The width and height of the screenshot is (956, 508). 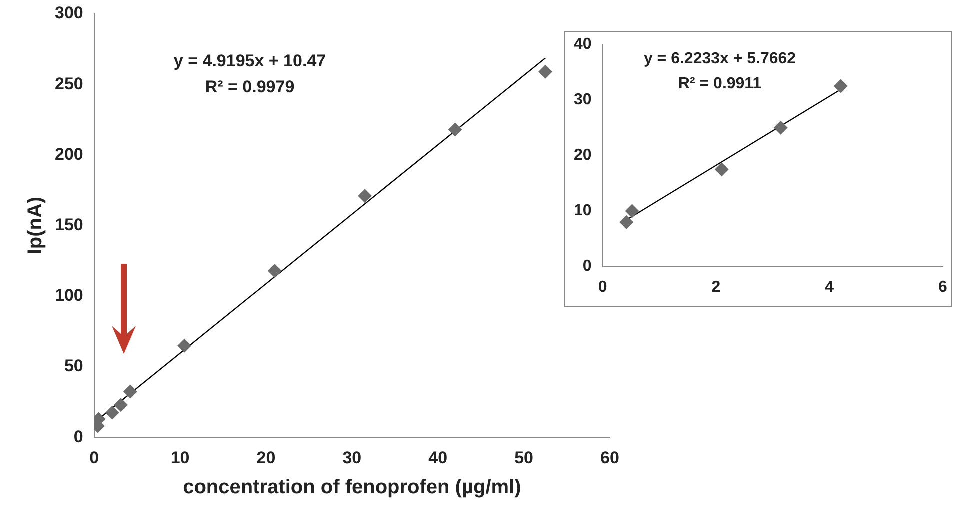 What do you see at coordinates (716, 287) in the screenshot?
I see `x-tick-label: 2` at bounding box center [716, 287].